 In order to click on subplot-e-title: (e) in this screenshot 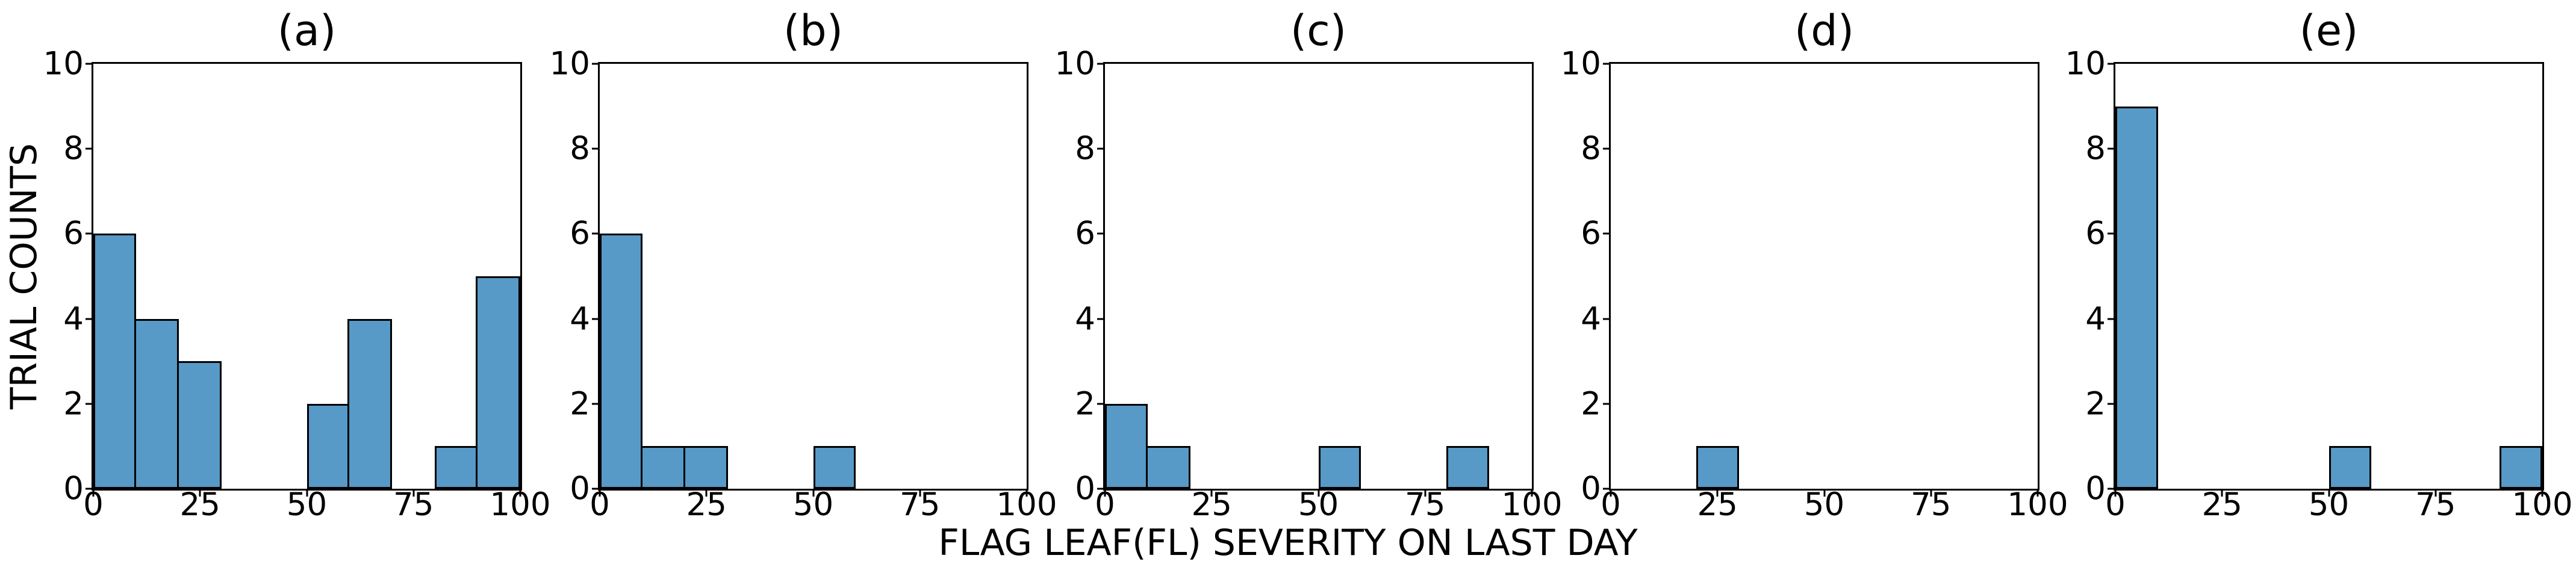, I will do `click(2329, 30)`.